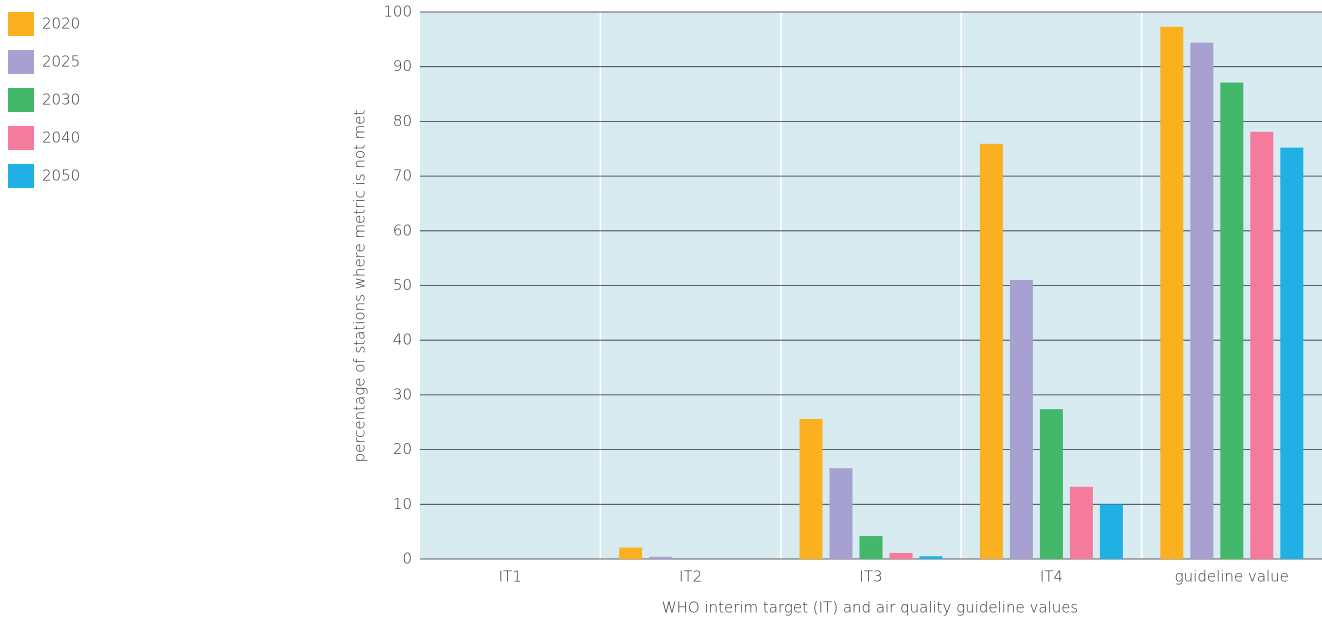 The image size is (1322, 622). What do you see at coordinates (402, 449) in the screenshot?
I see `y-tick-label: 20` at bounding box center [402, 449].